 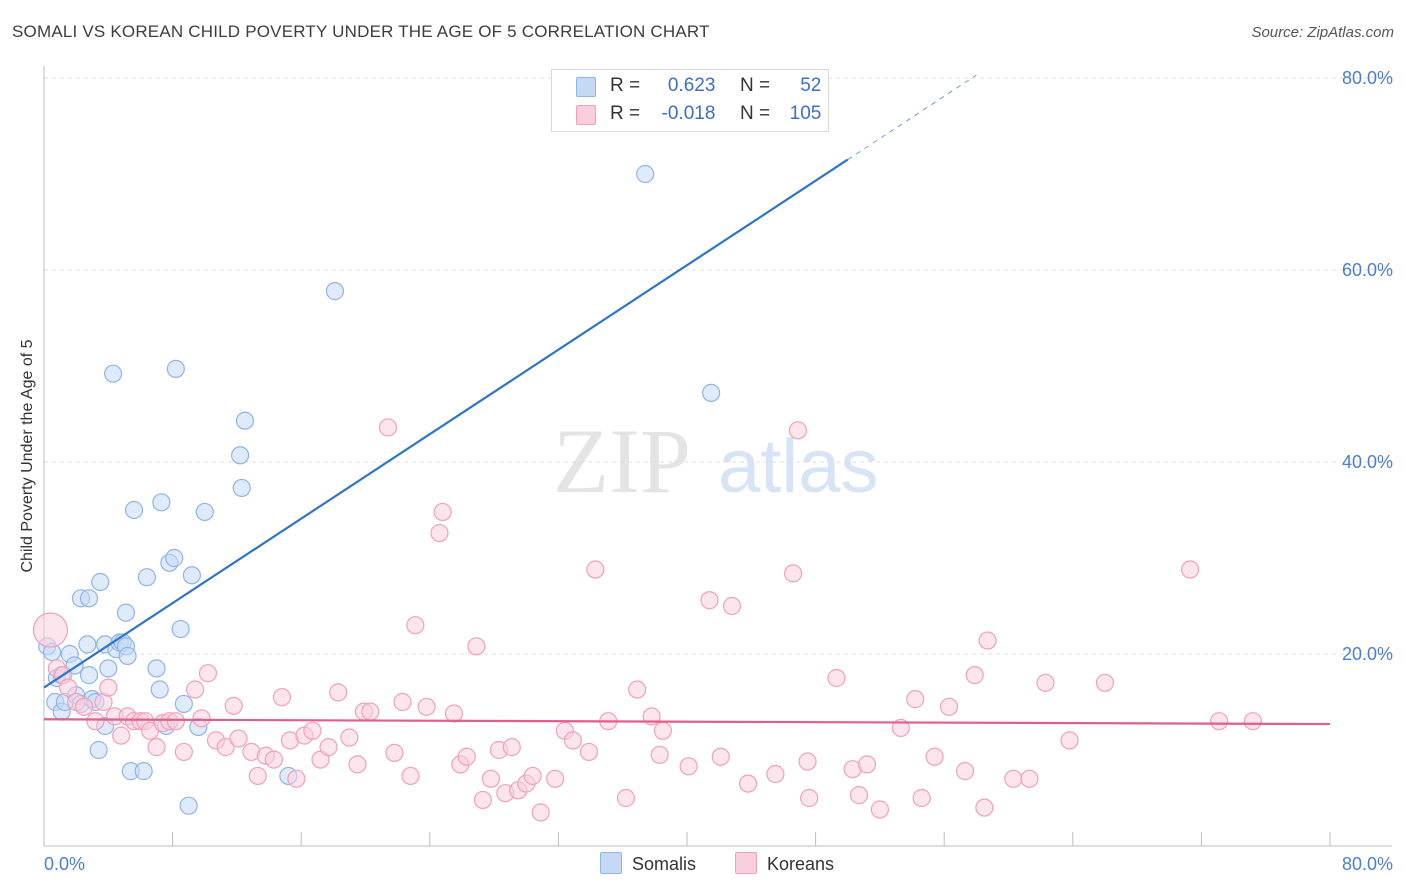 I want to click on legend-n-label: N =, so click(x=755, y=85).